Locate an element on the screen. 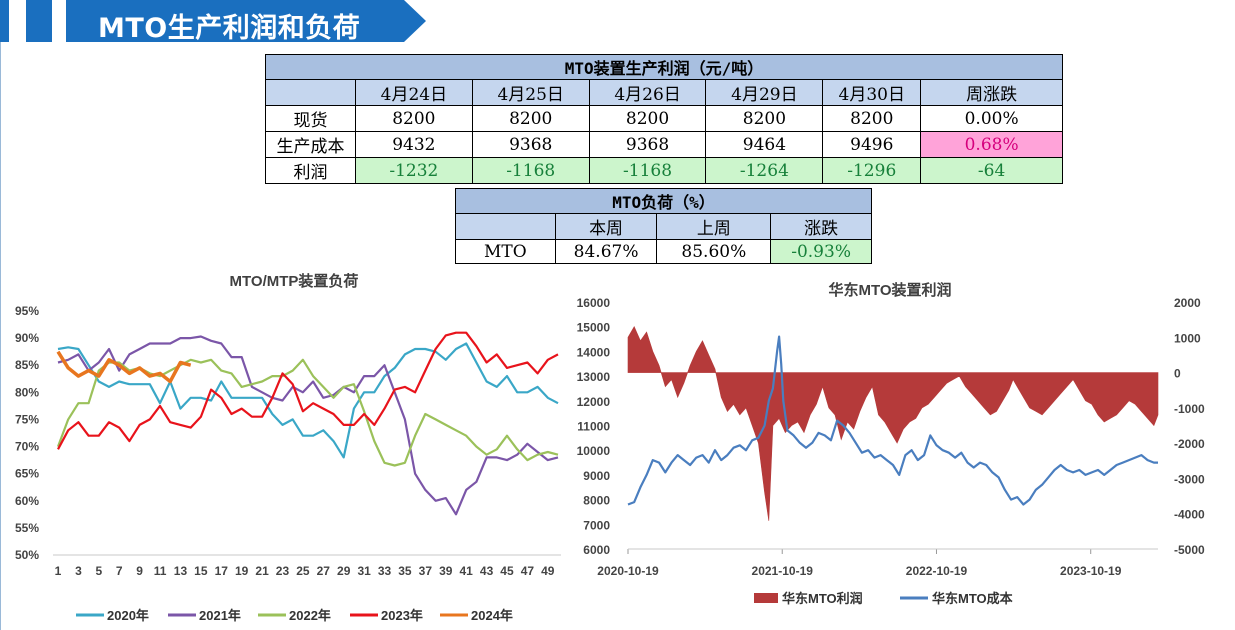 Image resolution: width=1235 pixels, height=630 pixels. series-line-2021年 is located at coordinates (308, 425).